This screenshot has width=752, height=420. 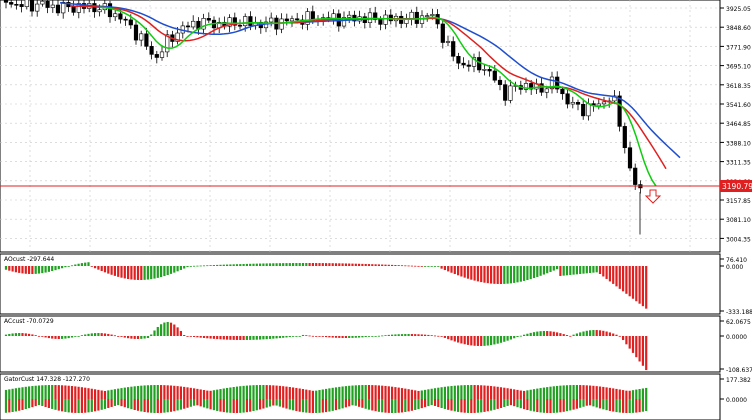 I want to click on indicator-panel-gator: GatorCust 147.328 -127.270 177.382 0.0000, so click(x=375, y=396).